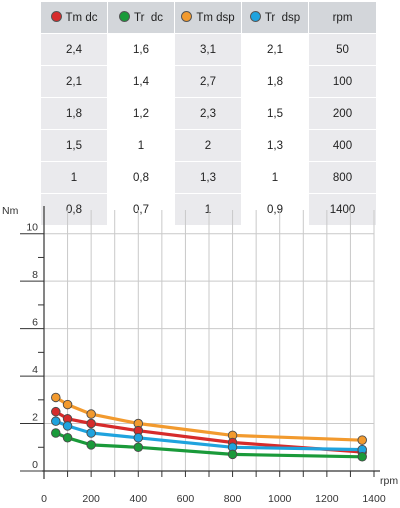 Image resolution: width=400 pixels, height=508 pixels. Describe the element at coordinates (141, 49) in the screenshot. I see `table-cell: 1,6` at that location.